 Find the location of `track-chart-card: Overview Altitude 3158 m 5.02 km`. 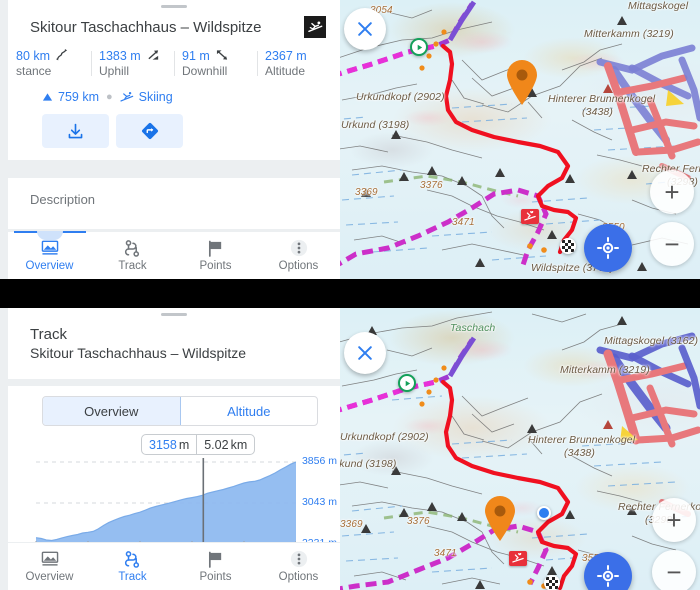

track-chart-card: Overview Altitude 3158 m 5.02 km is located at coordinates (174, 477).